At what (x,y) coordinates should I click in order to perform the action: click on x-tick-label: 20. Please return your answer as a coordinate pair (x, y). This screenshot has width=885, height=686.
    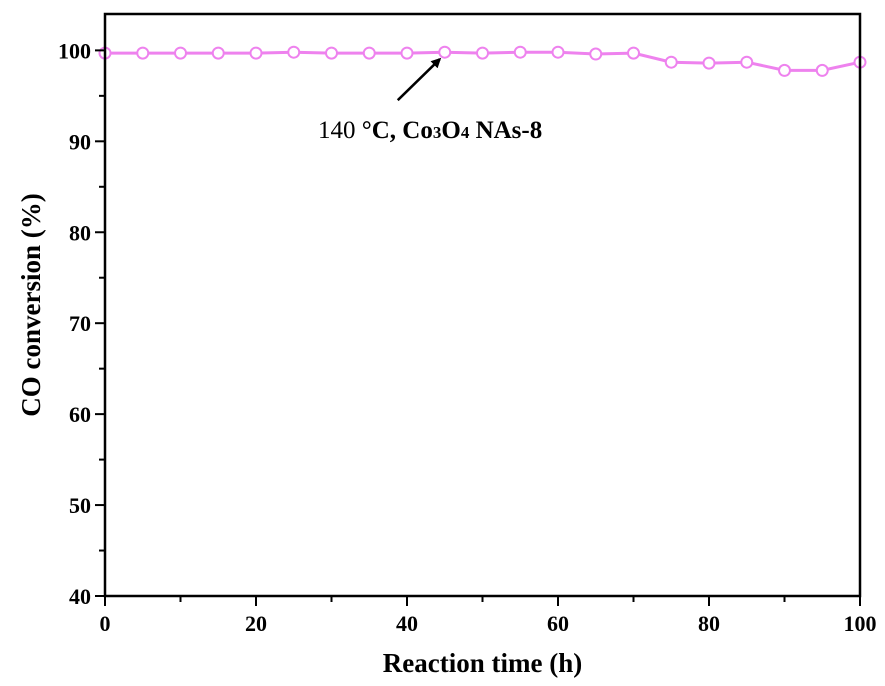
    Looking at the image, I should click on (256, 623).